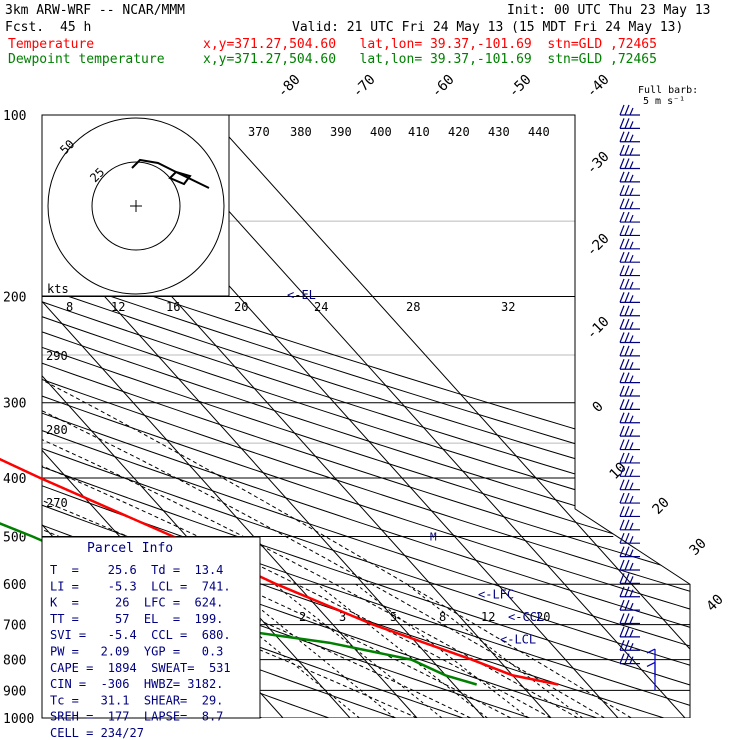 This screenshot has height=740, width=740. What do you see at coordinates (637, 397) in the screenshot?
I see `wind-barbs` at bounding box center [637, 397].